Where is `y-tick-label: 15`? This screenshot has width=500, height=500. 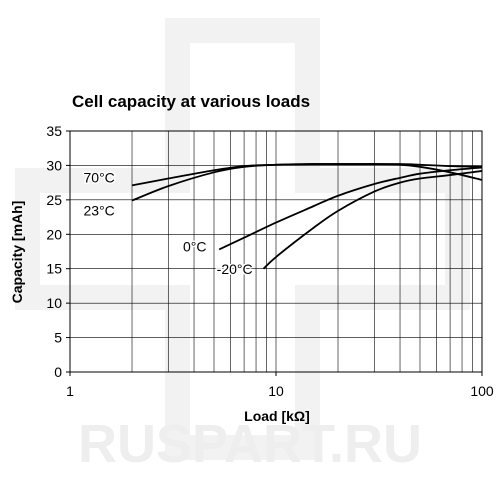
y-tick-label: 15 is located at coordinates (54, 269).